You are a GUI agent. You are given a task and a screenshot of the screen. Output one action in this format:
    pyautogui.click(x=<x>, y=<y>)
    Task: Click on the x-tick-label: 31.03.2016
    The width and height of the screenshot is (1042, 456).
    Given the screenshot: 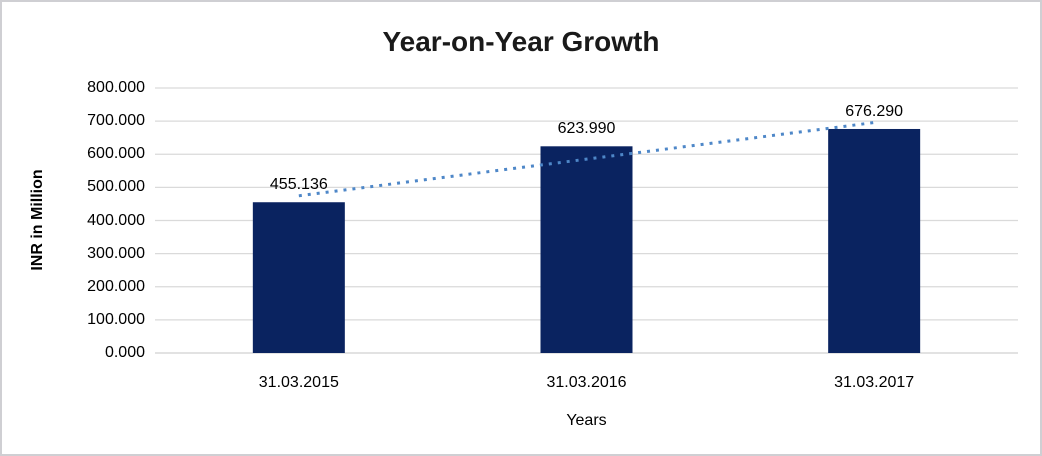 What is the action you would take?
    pyautogui.click(x=586, y=382)
    